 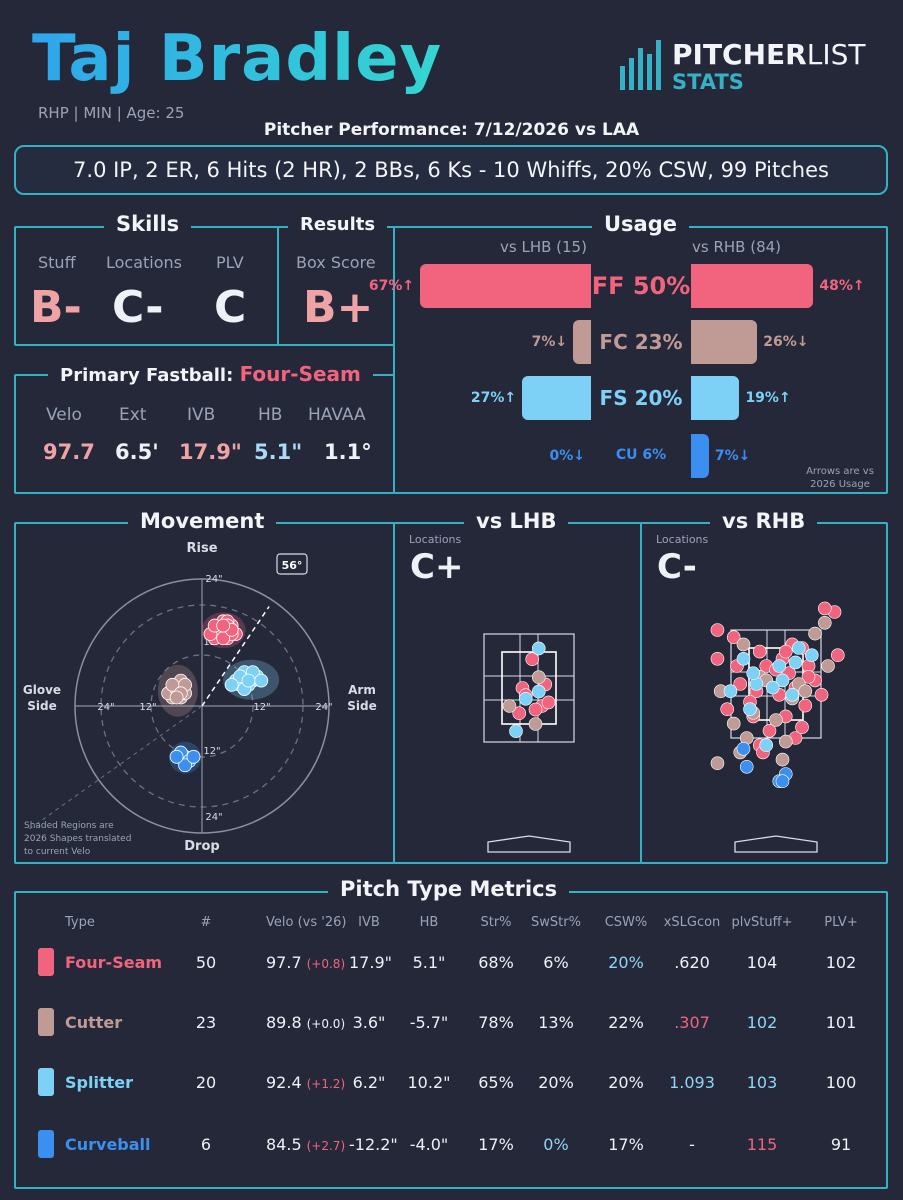 What do you see at coordinates (369, 1082) in the screenshot?
I see `ivb-value: 6.2"` at bounding box center [369, 1082].